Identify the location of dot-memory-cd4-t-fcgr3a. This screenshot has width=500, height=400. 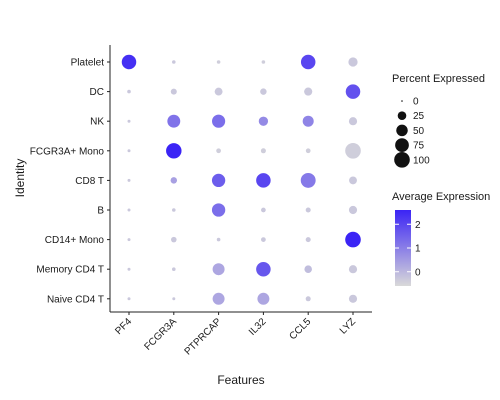
(174, 269).